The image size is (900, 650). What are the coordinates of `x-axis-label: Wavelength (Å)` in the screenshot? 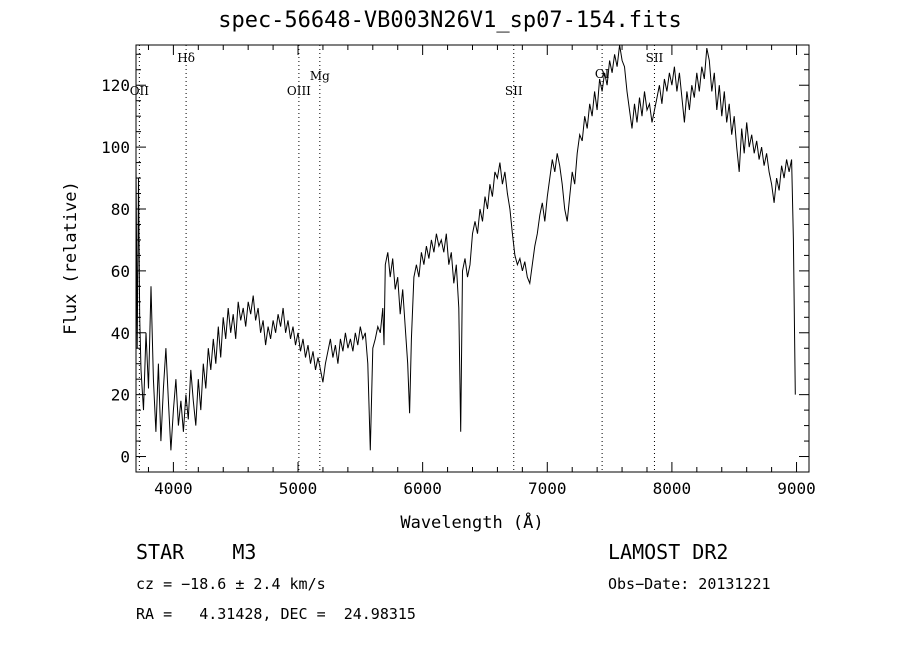 It's located at (471, 522).